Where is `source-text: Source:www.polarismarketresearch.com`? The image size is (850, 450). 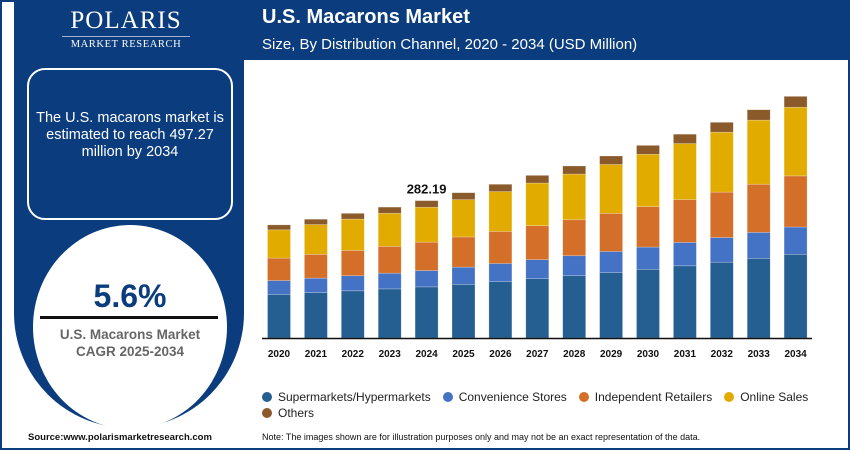 source-text: Source:www.polarismarketresearch.com is located at coordinates (120, 437).